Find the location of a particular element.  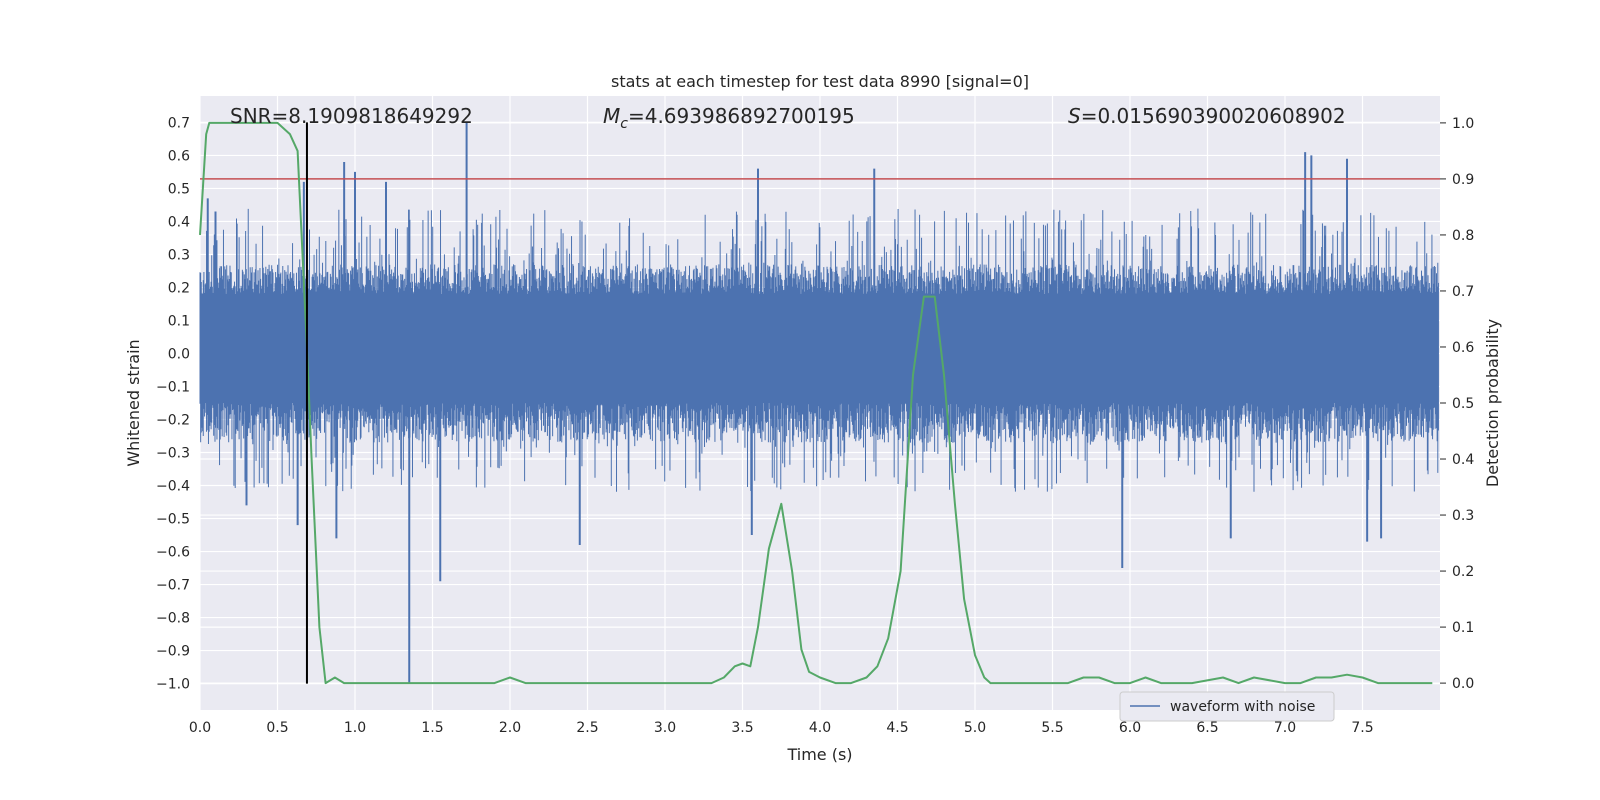

y-left-tick-label: 0.3 is located at coordinates (179, 255).